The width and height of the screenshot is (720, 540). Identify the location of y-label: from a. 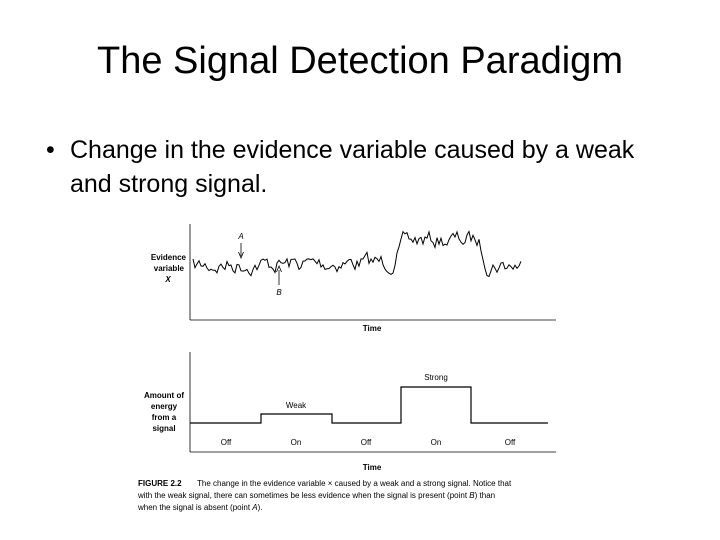
(164, 417).